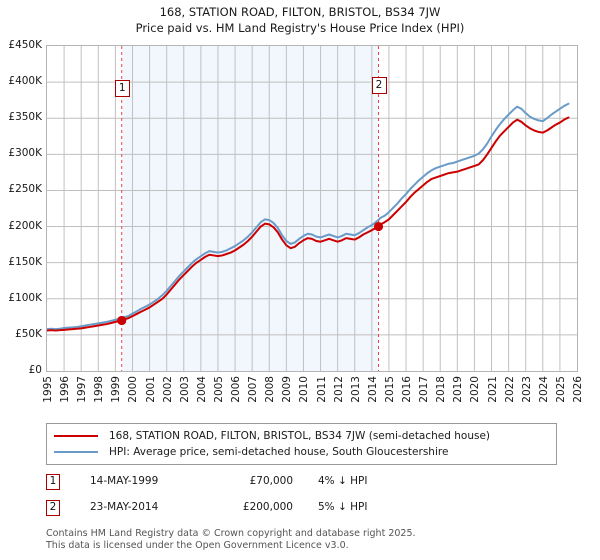  I want to click on y-axis-tick-label: £0, so click(35, 370).